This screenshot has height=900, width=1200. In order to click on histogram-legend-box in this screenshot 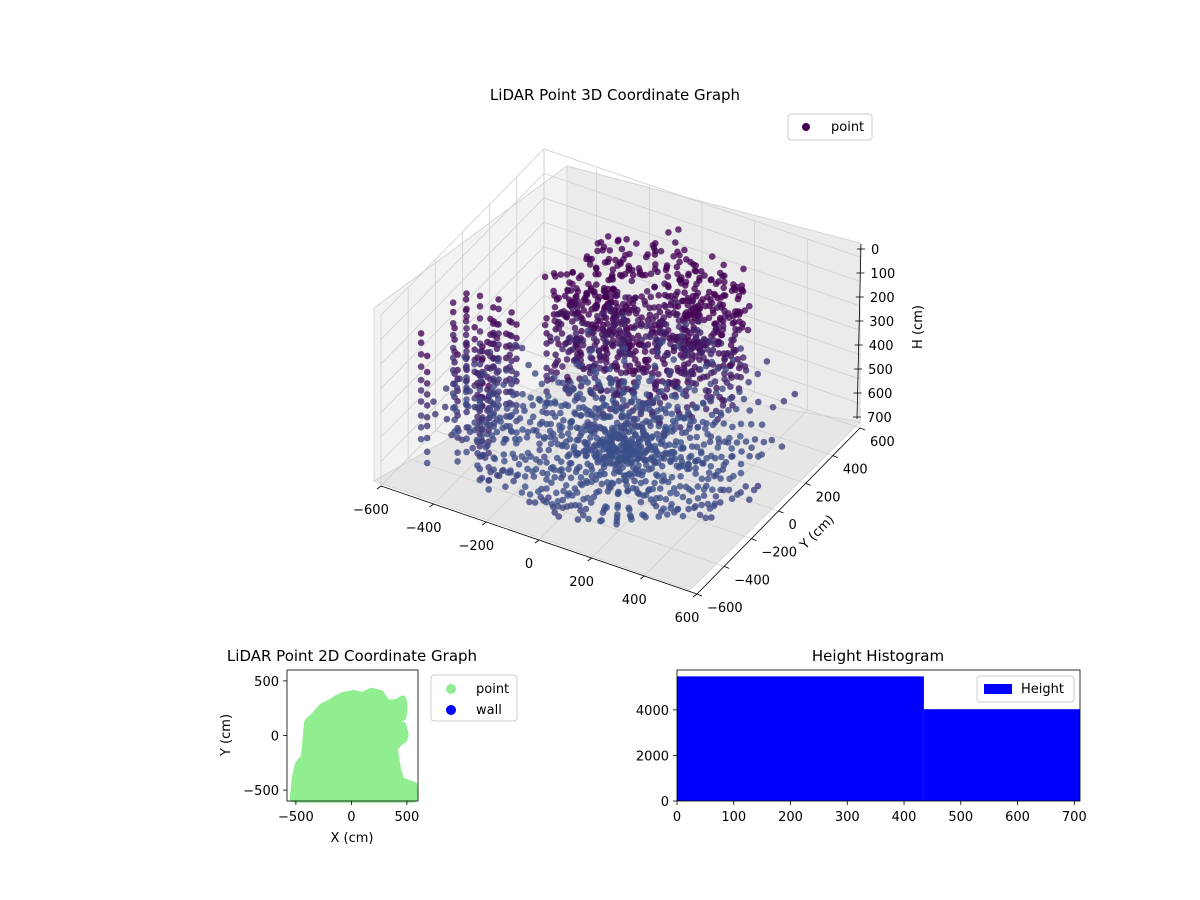, I will do `click(1025, 689)`.